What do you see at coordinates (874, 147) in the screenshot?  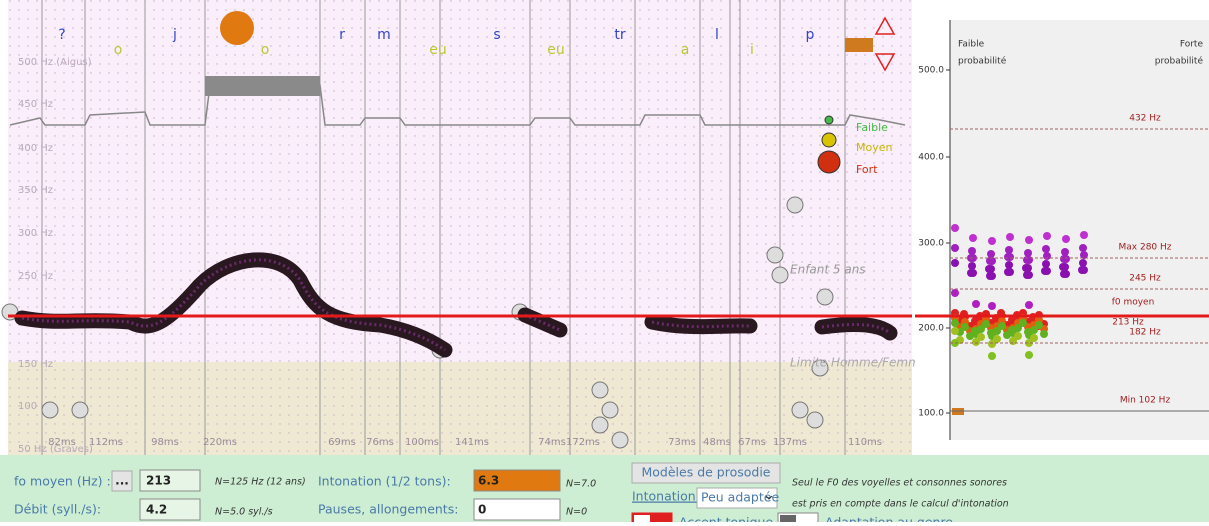 I see `legend-label: Moyen` at bounding box center [874, 147].